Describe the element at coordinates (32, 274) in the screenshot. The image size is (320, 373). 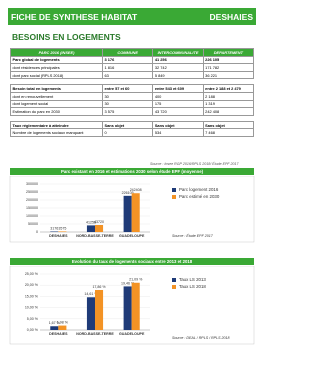
I see `y-tick-label: 25,00 %` at that location.